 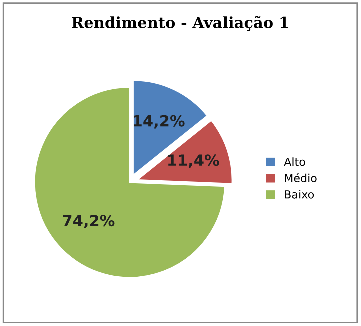 I want to click on data-label: 11,4%, so click(x=194, y=161).